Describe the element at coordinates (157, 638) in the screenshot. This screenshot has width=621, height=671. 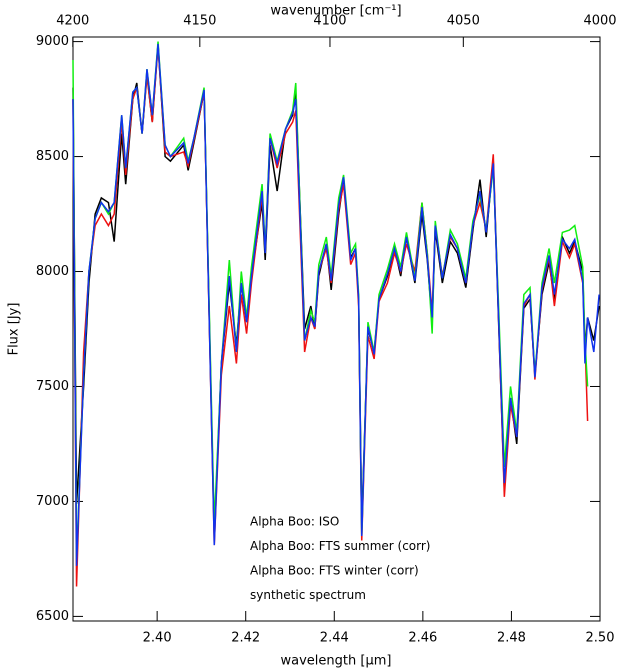
I see `x-tick-label: 2.40` at that location.